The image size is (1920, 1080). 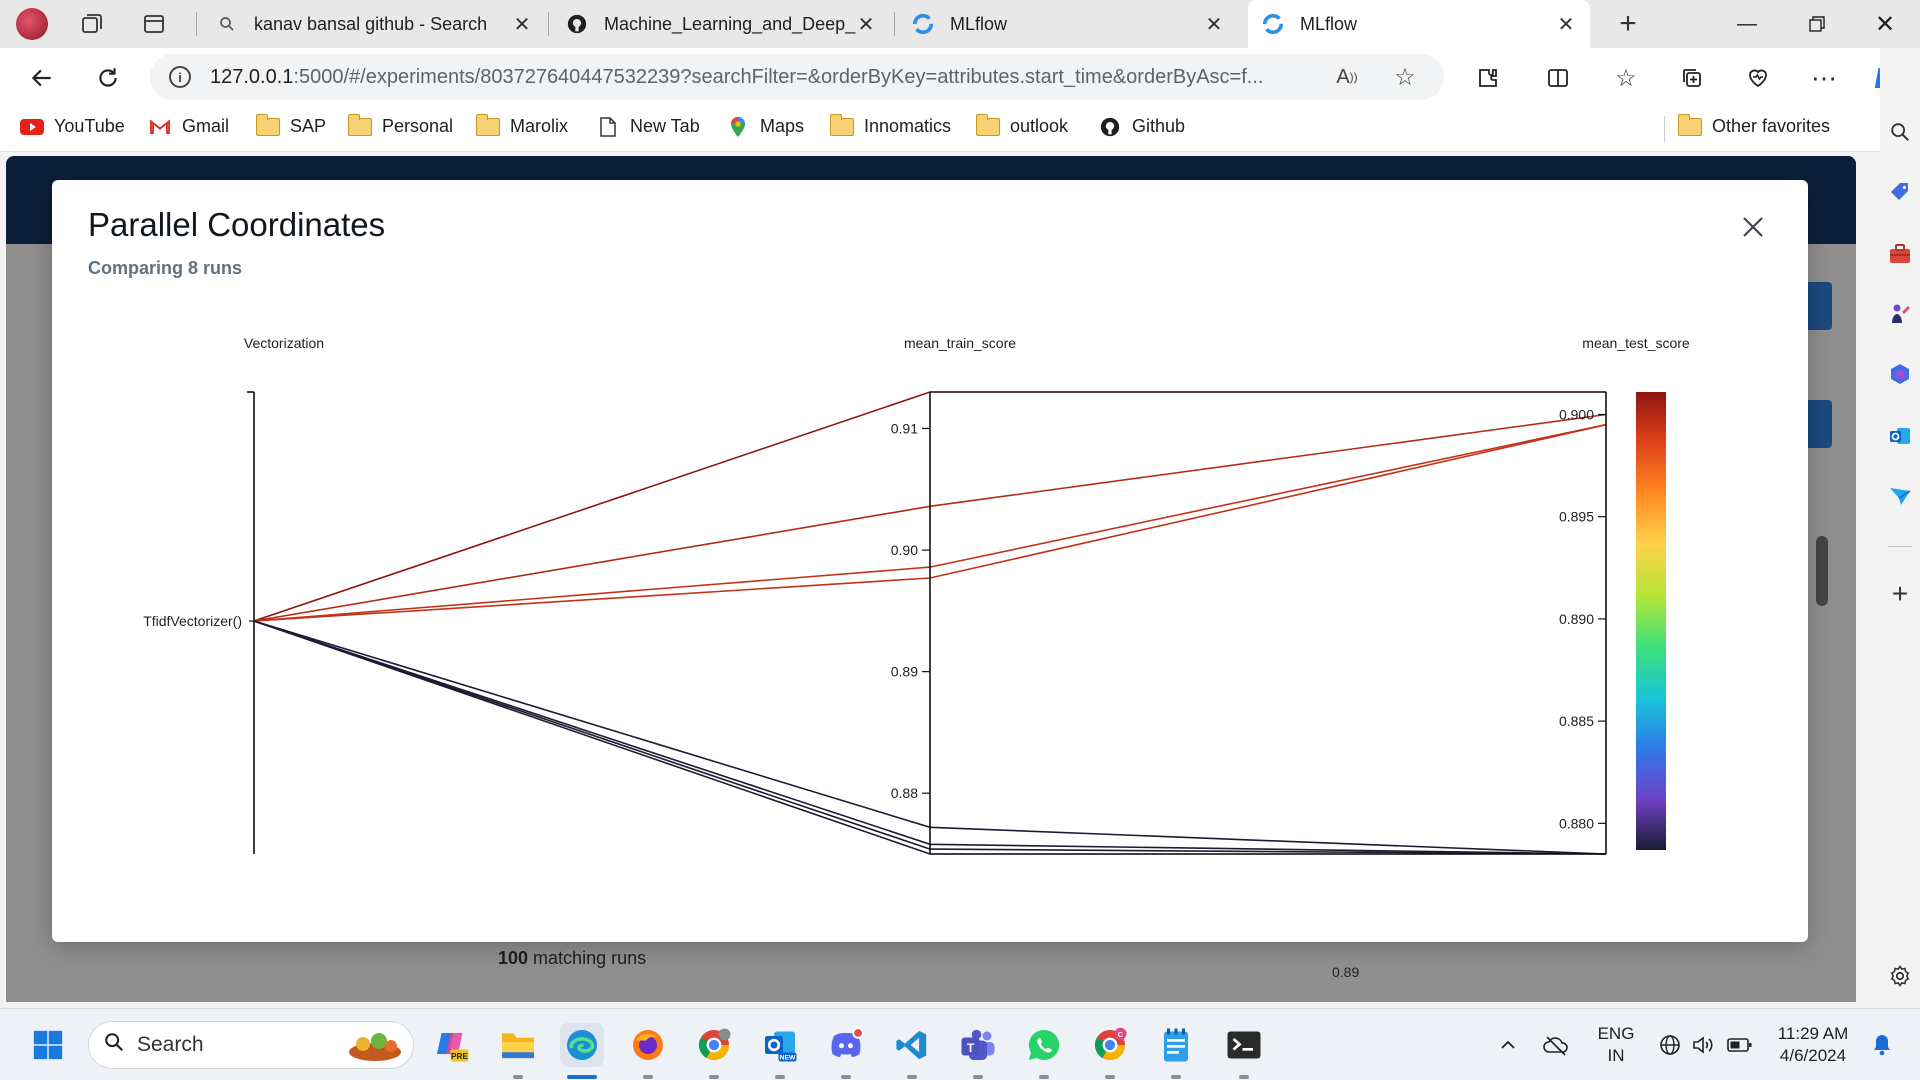 What do you see at coordinates (1176, 1045) in the screenshot?
I see `notepad-icon` at bounding box center [1176, 1045].